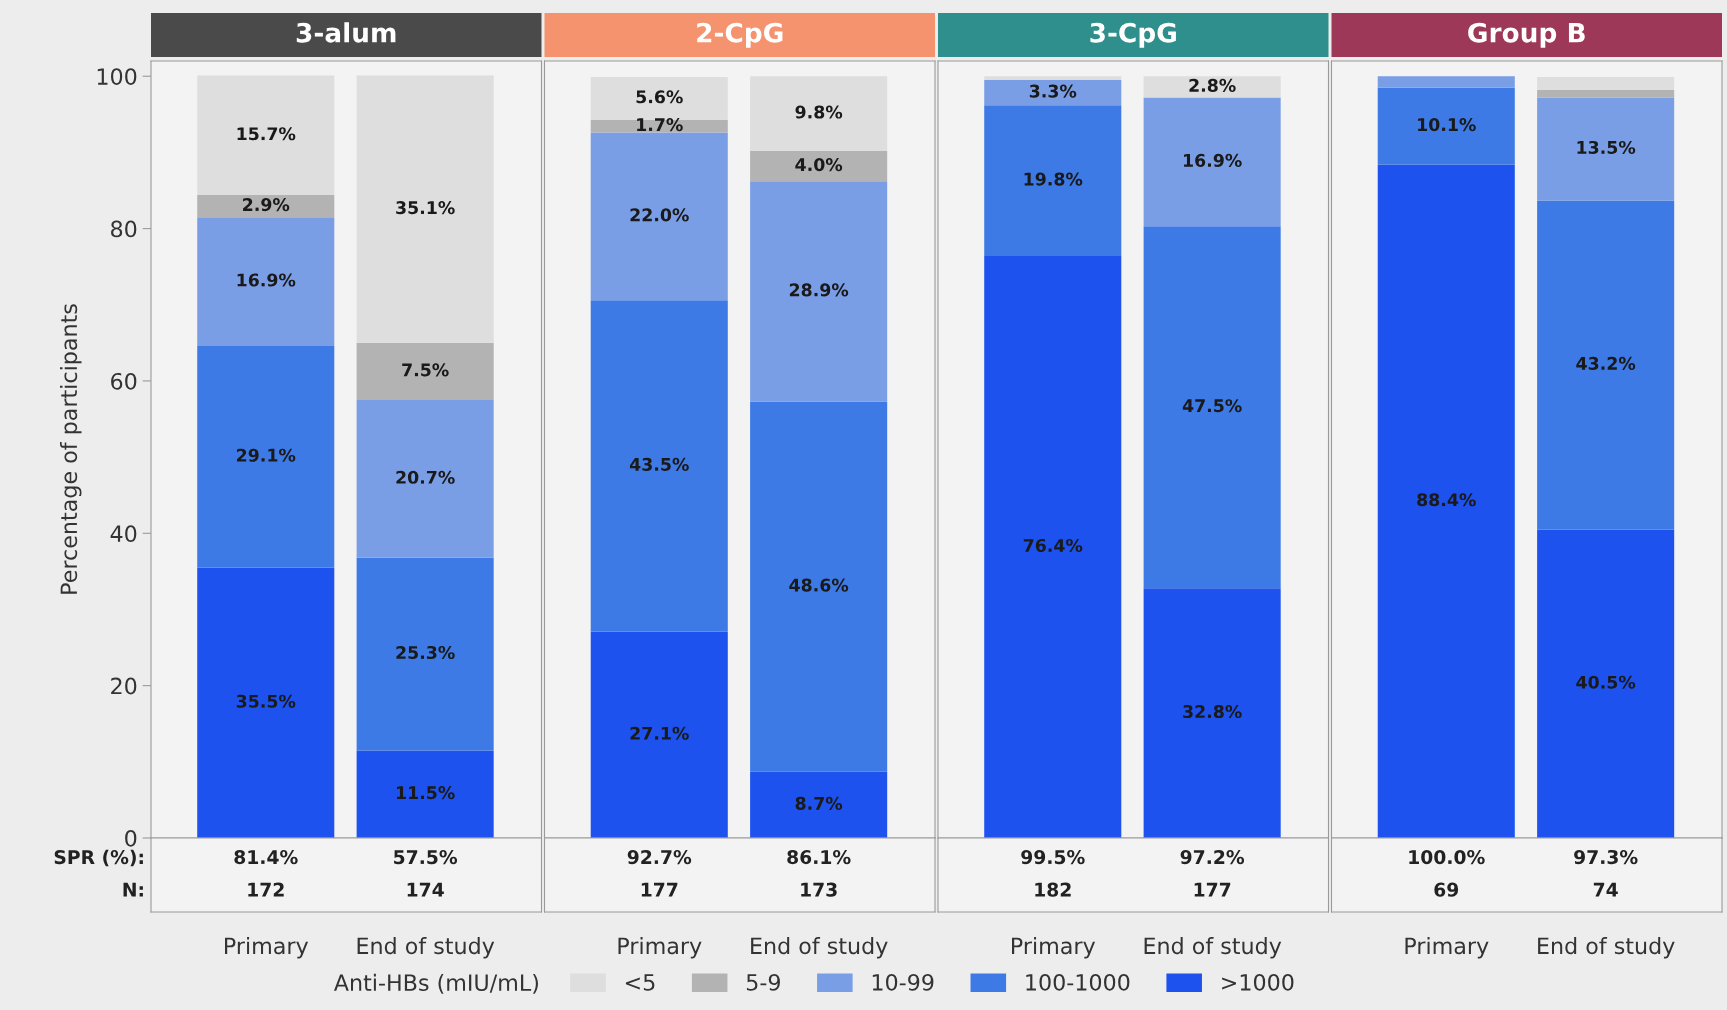 The height and width of the screenshot is (1010, 1727). I want to click on data-label: 35.5%, so click(266, 701).